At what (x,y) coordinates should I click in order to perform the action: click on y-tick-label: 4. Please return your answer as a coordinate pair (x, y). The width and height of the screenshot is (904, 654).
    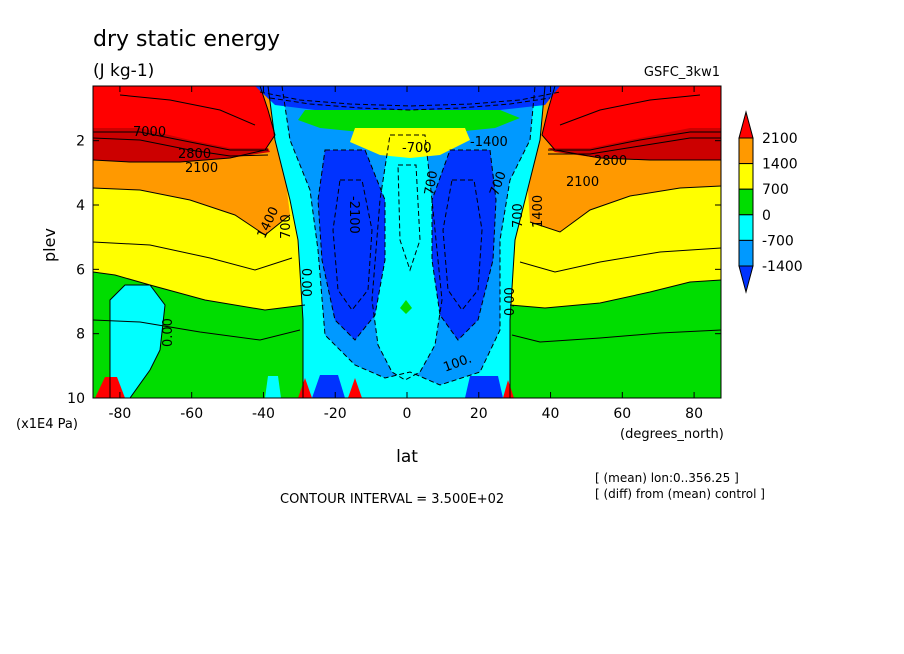
    Looking at the image, I should click on (80, 206).